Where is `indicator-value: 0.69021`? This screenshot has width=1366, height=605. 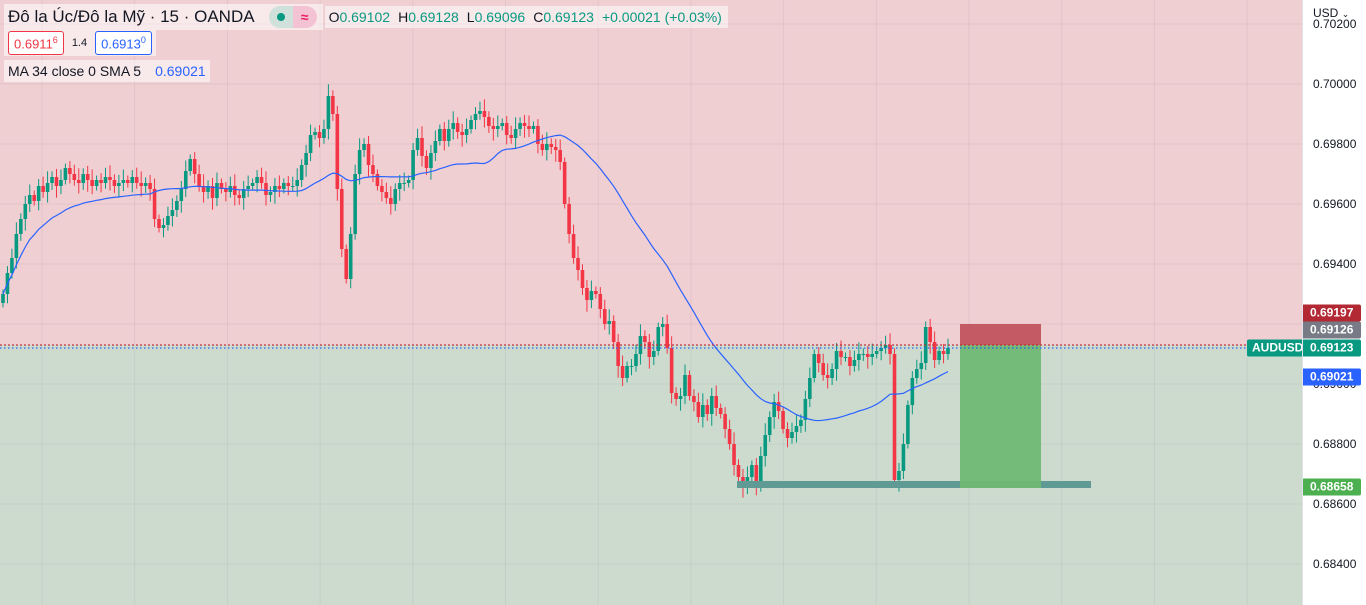 indicator-value: 0.69021 is located at coordinates (180, 71).